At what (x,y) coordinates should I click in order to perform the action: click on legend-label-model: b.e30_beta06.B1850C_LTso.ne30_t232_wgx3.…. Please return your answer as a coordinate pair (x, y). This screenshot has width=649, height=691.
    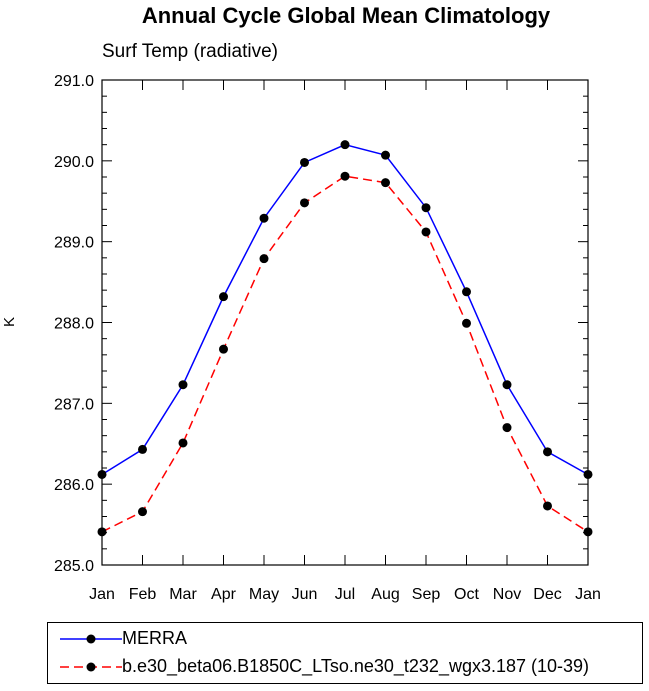
    Looking at the image, I should click on (356, 666).